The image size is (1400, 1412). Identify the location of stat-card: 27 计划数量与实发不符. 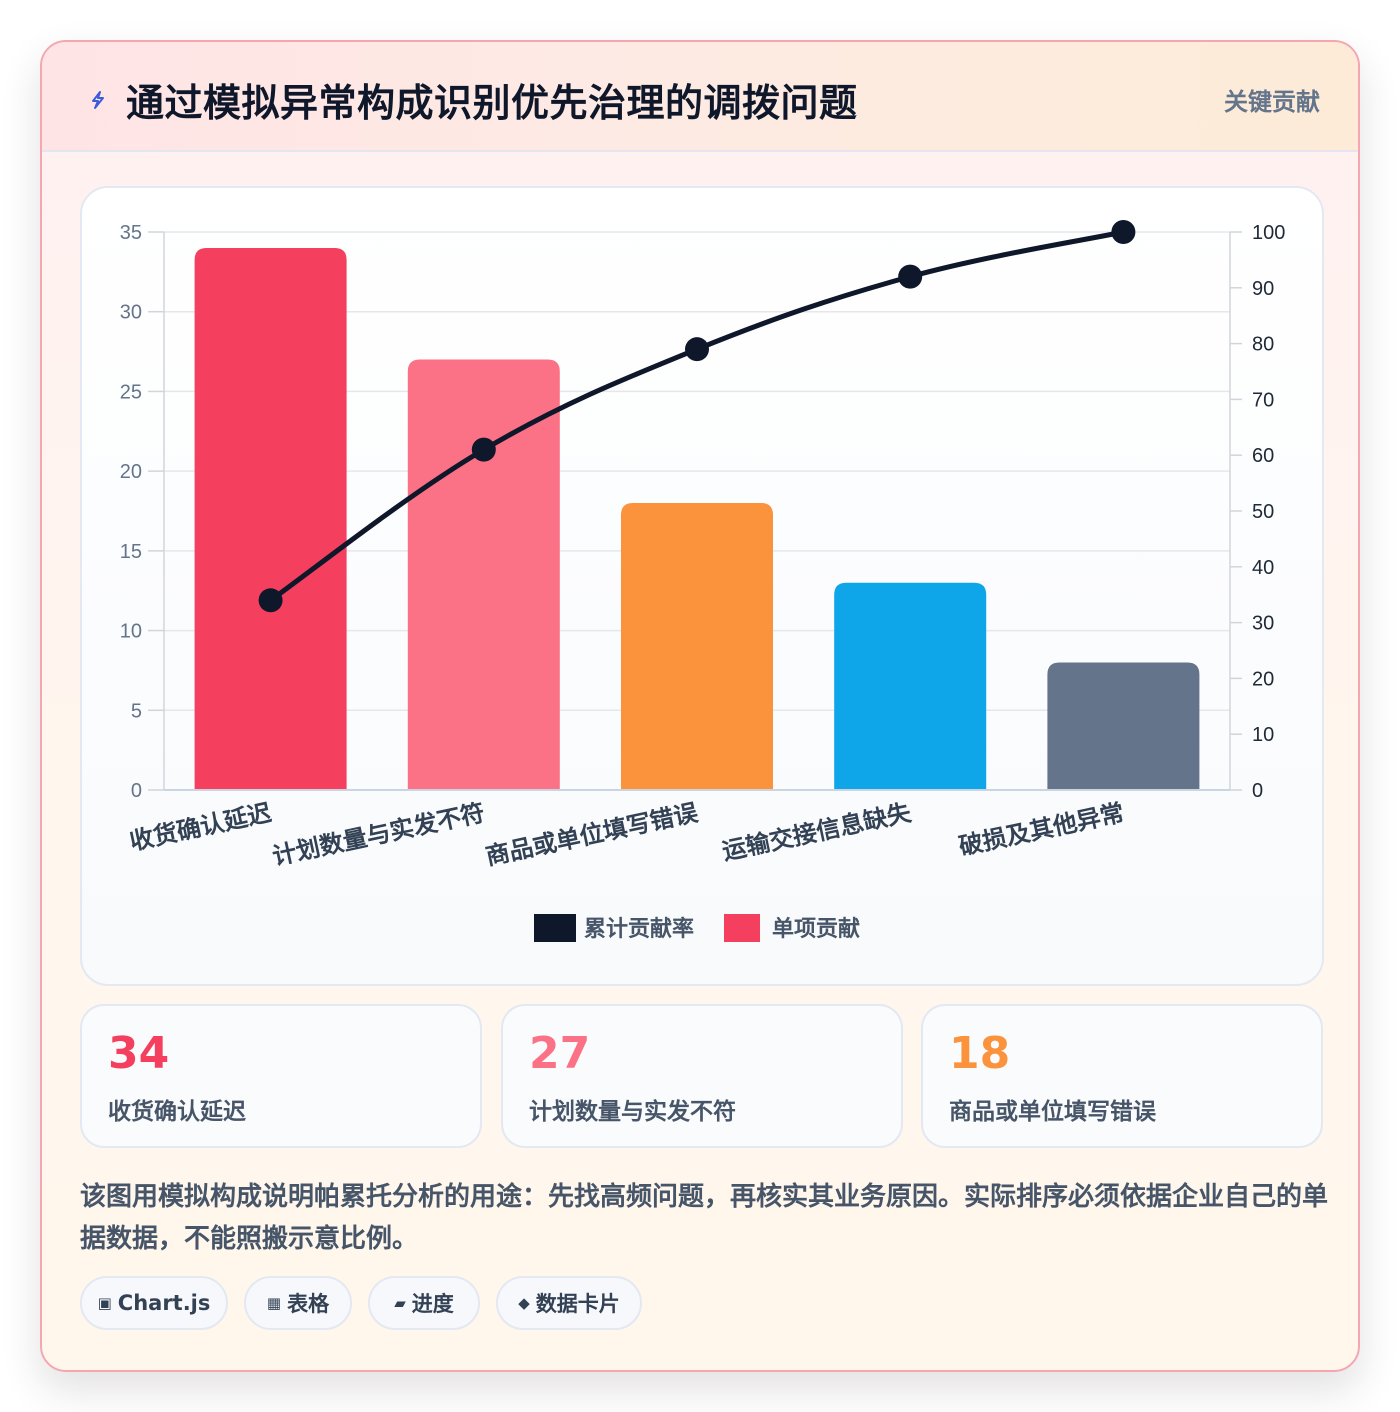
(702, 1076).